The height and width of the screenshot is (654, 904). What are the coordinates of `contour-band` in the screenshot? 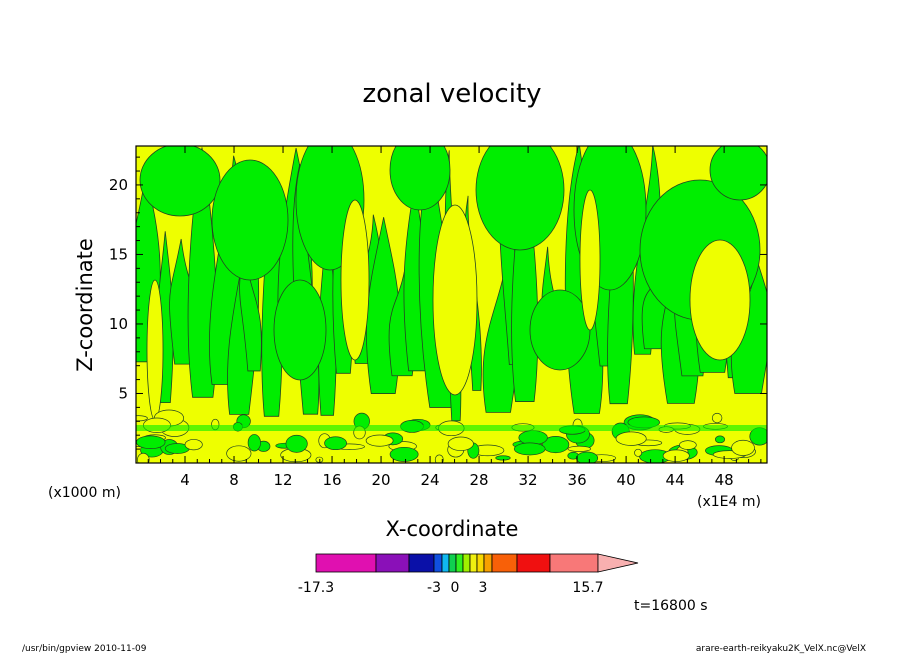 It's located at (451, 428).